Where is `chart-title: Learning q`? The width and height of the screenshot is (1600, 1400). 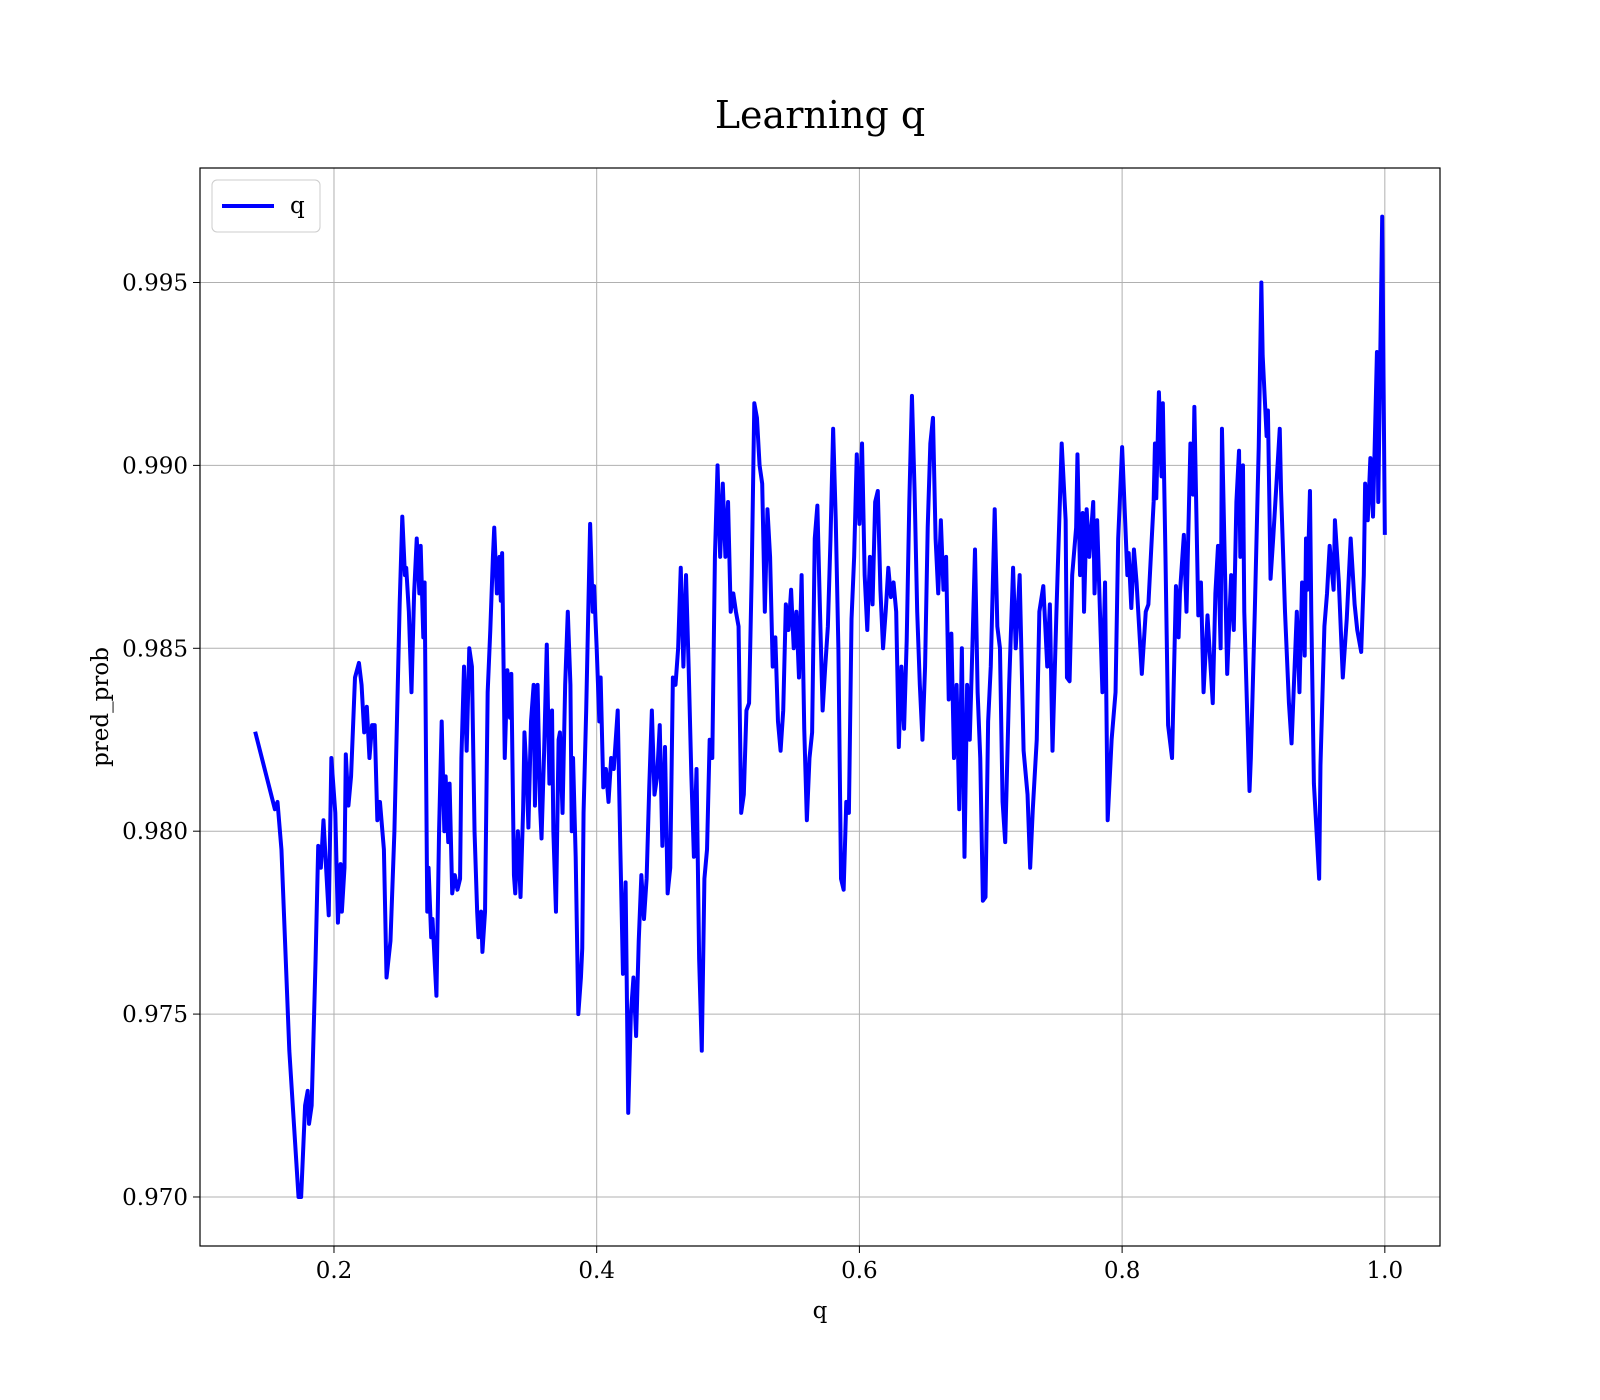
chart-title: Learning q is located at coordinates (820, 115).